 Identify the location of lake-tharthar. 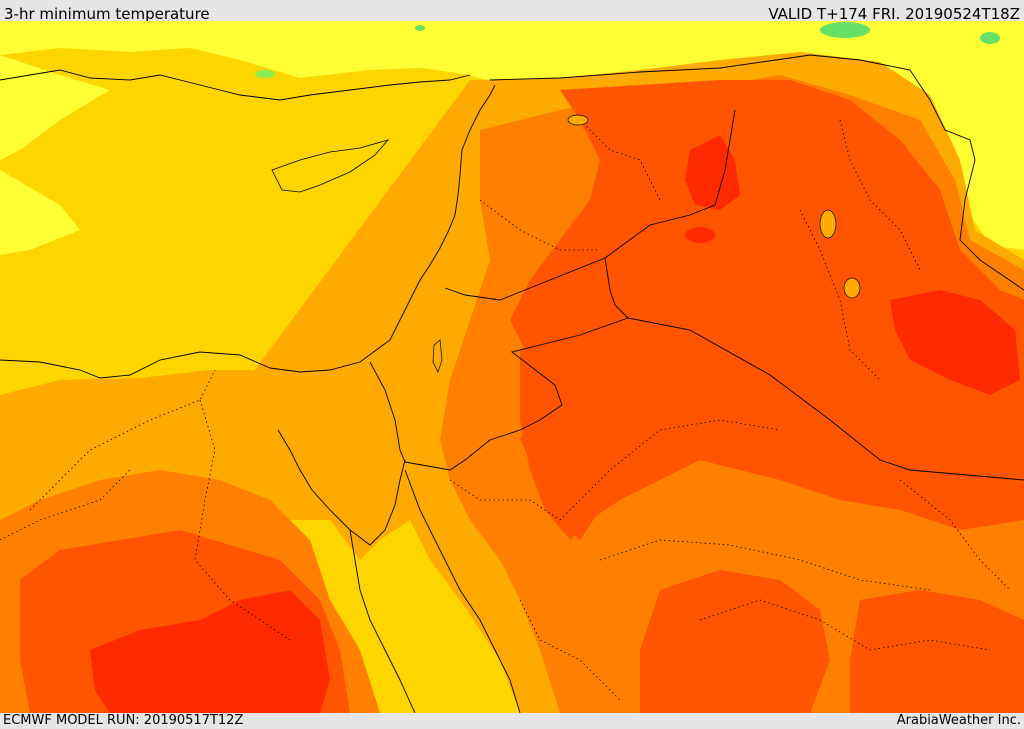
(828, 224).